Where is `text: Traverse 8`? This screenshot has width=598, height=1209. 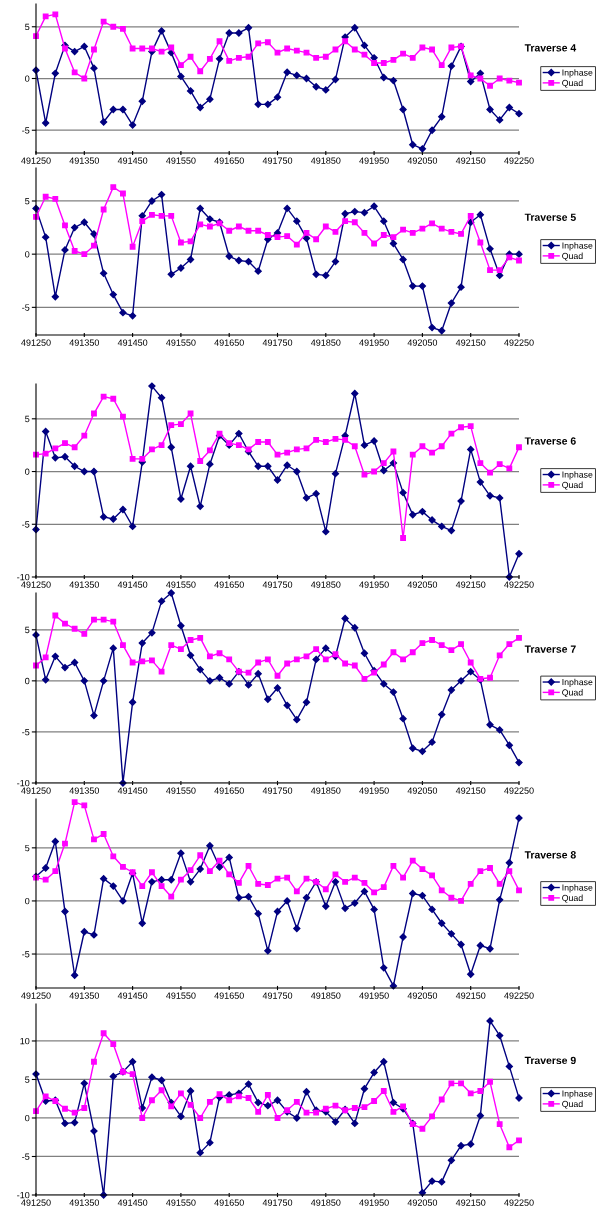 text: Traverse 8 is located at coordinates (550, 855).